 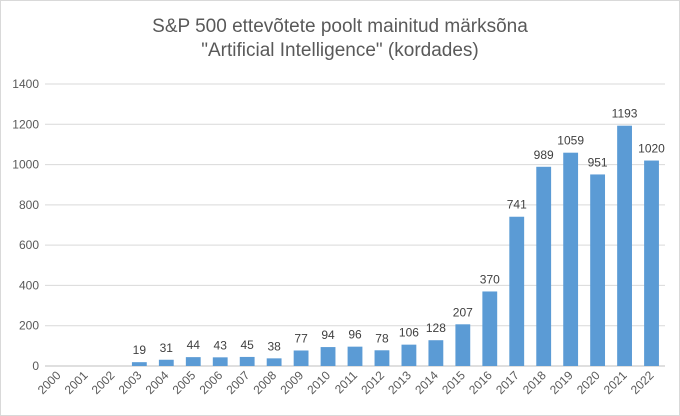 What do you see at coordinates (372, 382) in the screenshot?
I see `x-tick-label: 2012` at bounding box center [372, 382].